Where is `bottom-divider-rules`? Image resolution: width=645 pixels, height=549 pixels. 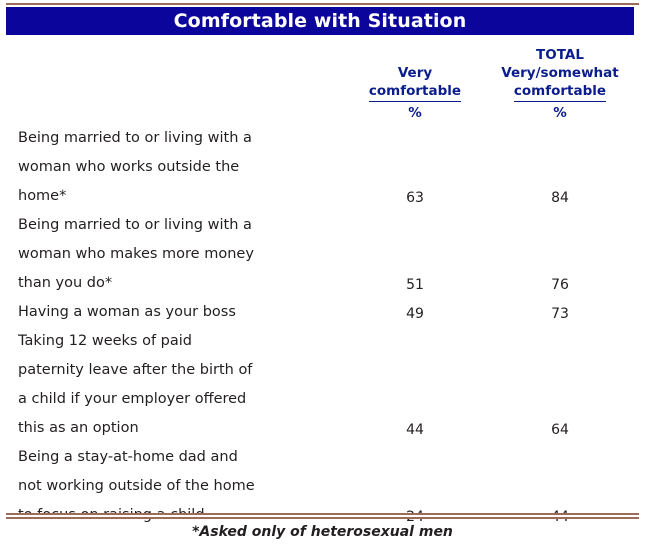 bottom-divider-rules is located at coordinates (322, 516).